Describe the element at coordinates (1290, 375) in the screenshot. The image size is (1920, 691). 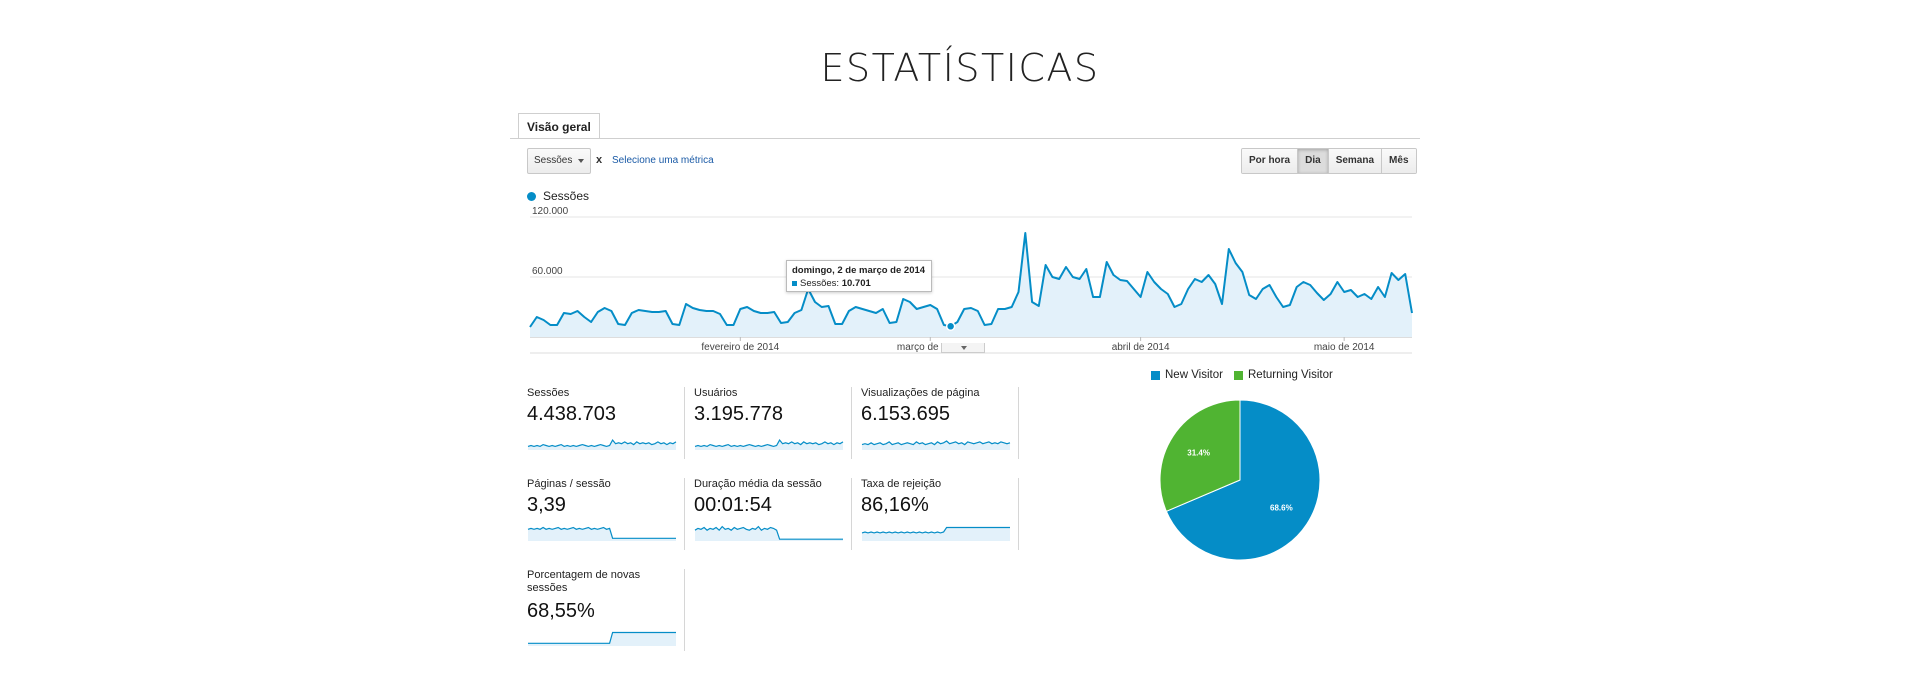
I see `pie-legend-label: Returning Visitor` at that location.